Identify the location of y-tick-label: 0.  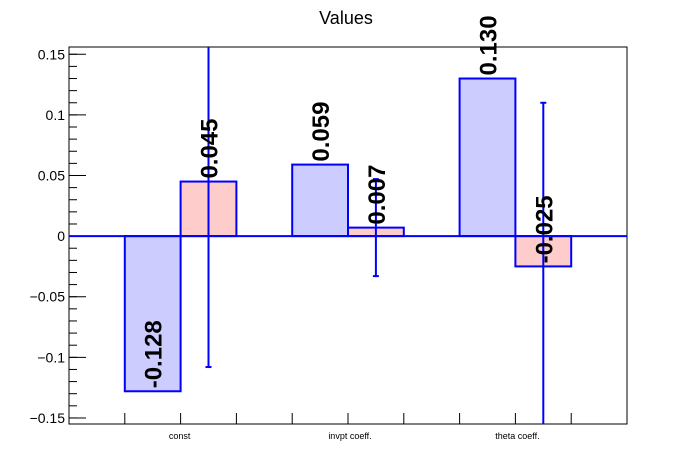
(61, 236).